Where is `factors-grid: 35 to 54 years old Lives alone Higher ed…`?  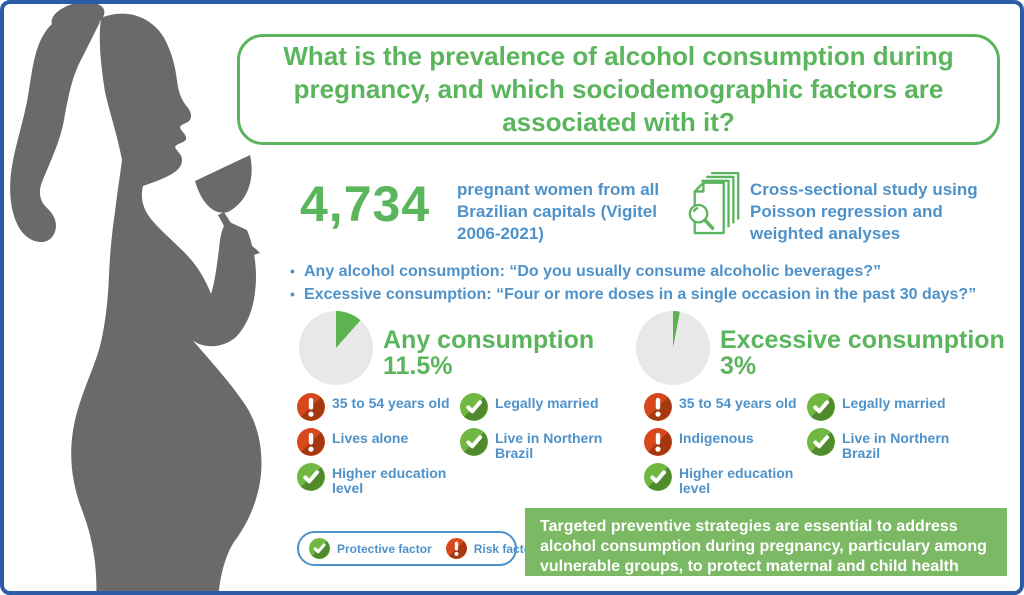
factors-grid: 35 to 54 years old Lives alone Higher ed… is located at coordinates (473, 448).